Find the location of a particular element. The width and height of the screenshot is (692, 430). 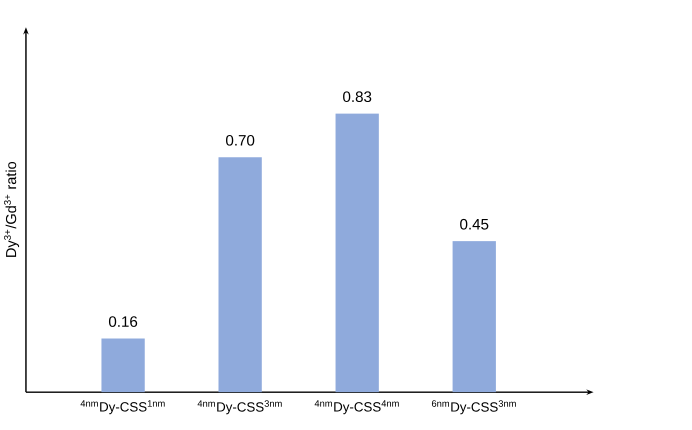

data-label: 0.45 is located at coordinates (474, 224).